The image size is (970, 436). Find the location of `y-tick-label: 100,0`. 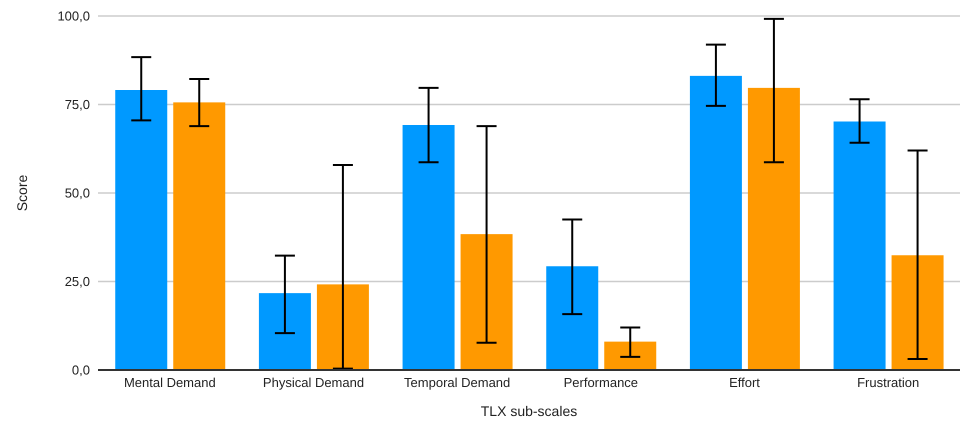

y-tick-label: 100,0 is located at coordinates (73, 16).